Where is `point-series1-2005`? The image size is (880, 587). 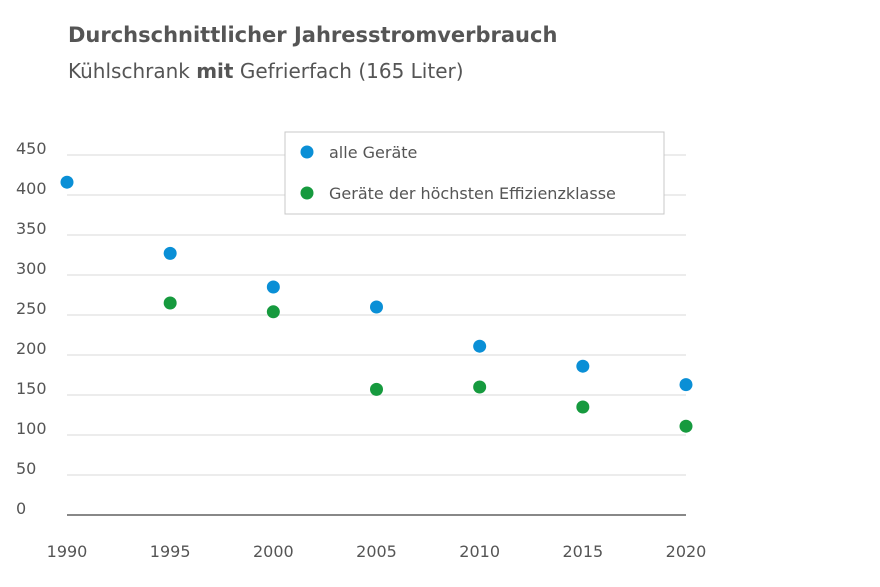 point-series1-2005 is located at coordinates (376, 389).